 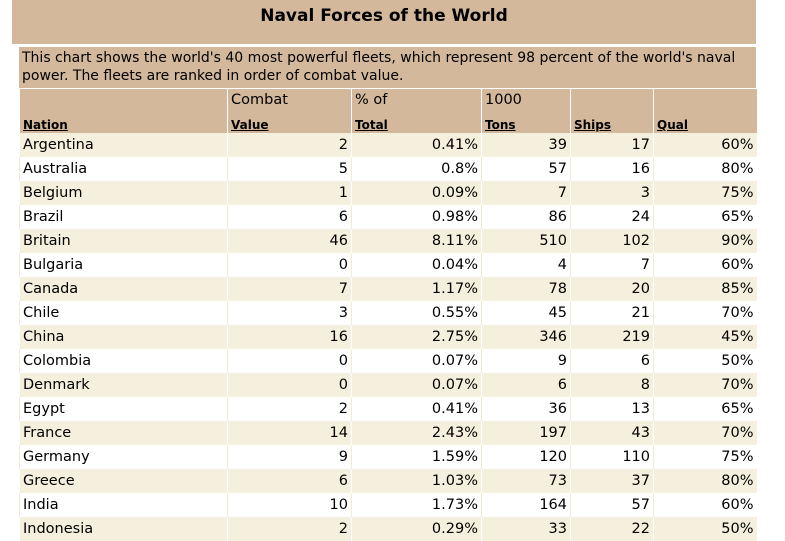 What do you see at coordinates (388, 265) in the screenshot?
I see `table-row: Bulgaria 0 0.04% 4 7 60%` at bounding box center [388, 265].